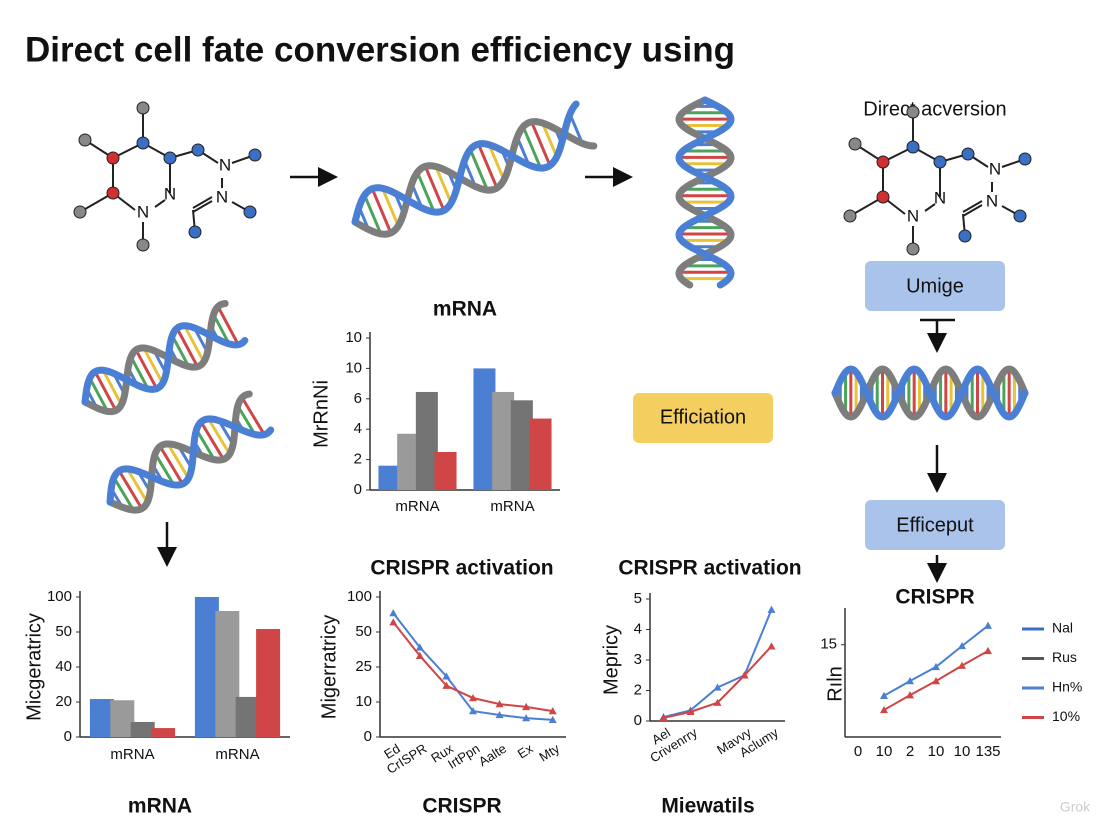 The width and height of the screenshot is (1104, 832). Describe the element at coordinates (465, 309) in the screenshot. I see `chart-title: mRNA` at that location.